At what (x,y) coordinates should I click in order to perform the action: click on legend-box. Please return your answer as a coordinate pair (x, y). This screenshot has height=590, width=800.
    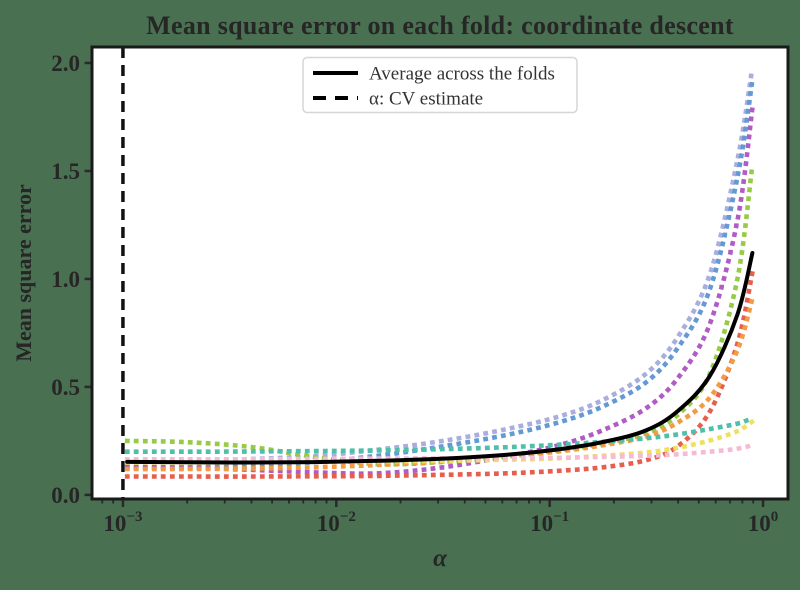
    Looking at the image, I should click on (440, 85).